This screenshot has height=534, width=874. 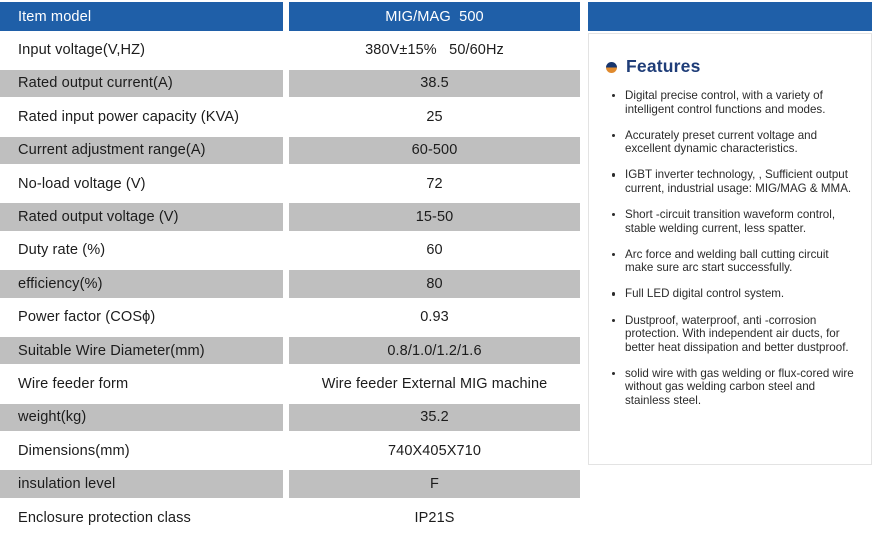 I want to click on spec-label-cell: Enclosure protection class, so click(x=141, y=517).